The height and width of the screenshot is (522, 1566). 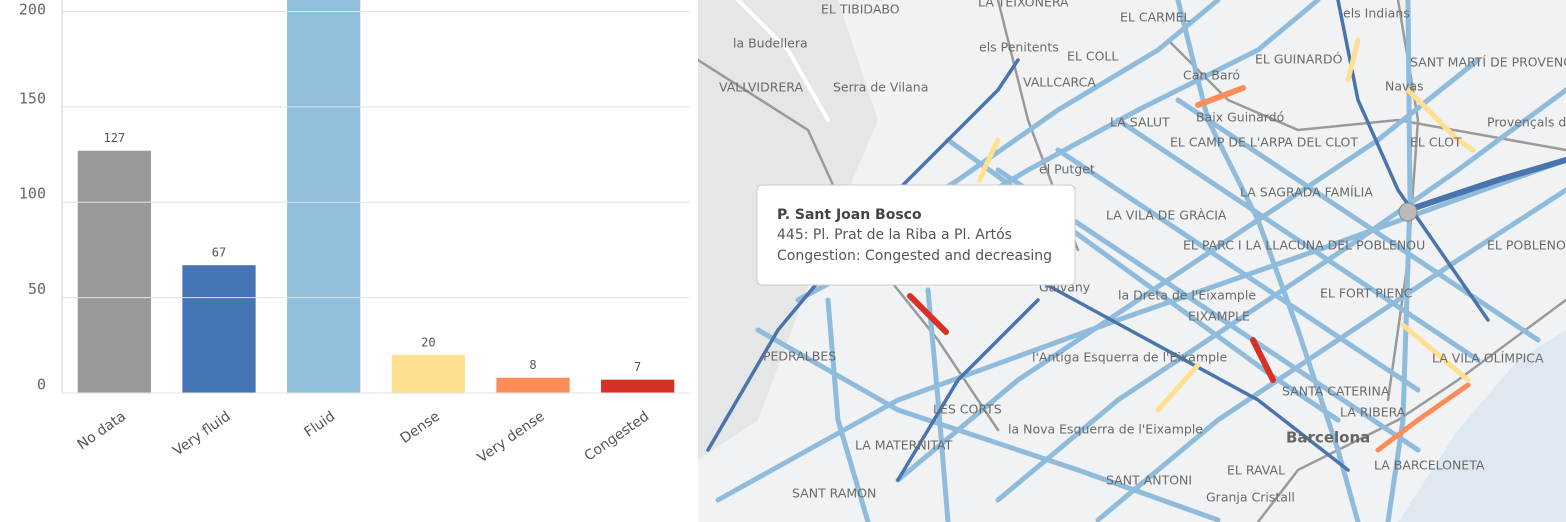 I want to click on sea, so click(x=1482, y=426).